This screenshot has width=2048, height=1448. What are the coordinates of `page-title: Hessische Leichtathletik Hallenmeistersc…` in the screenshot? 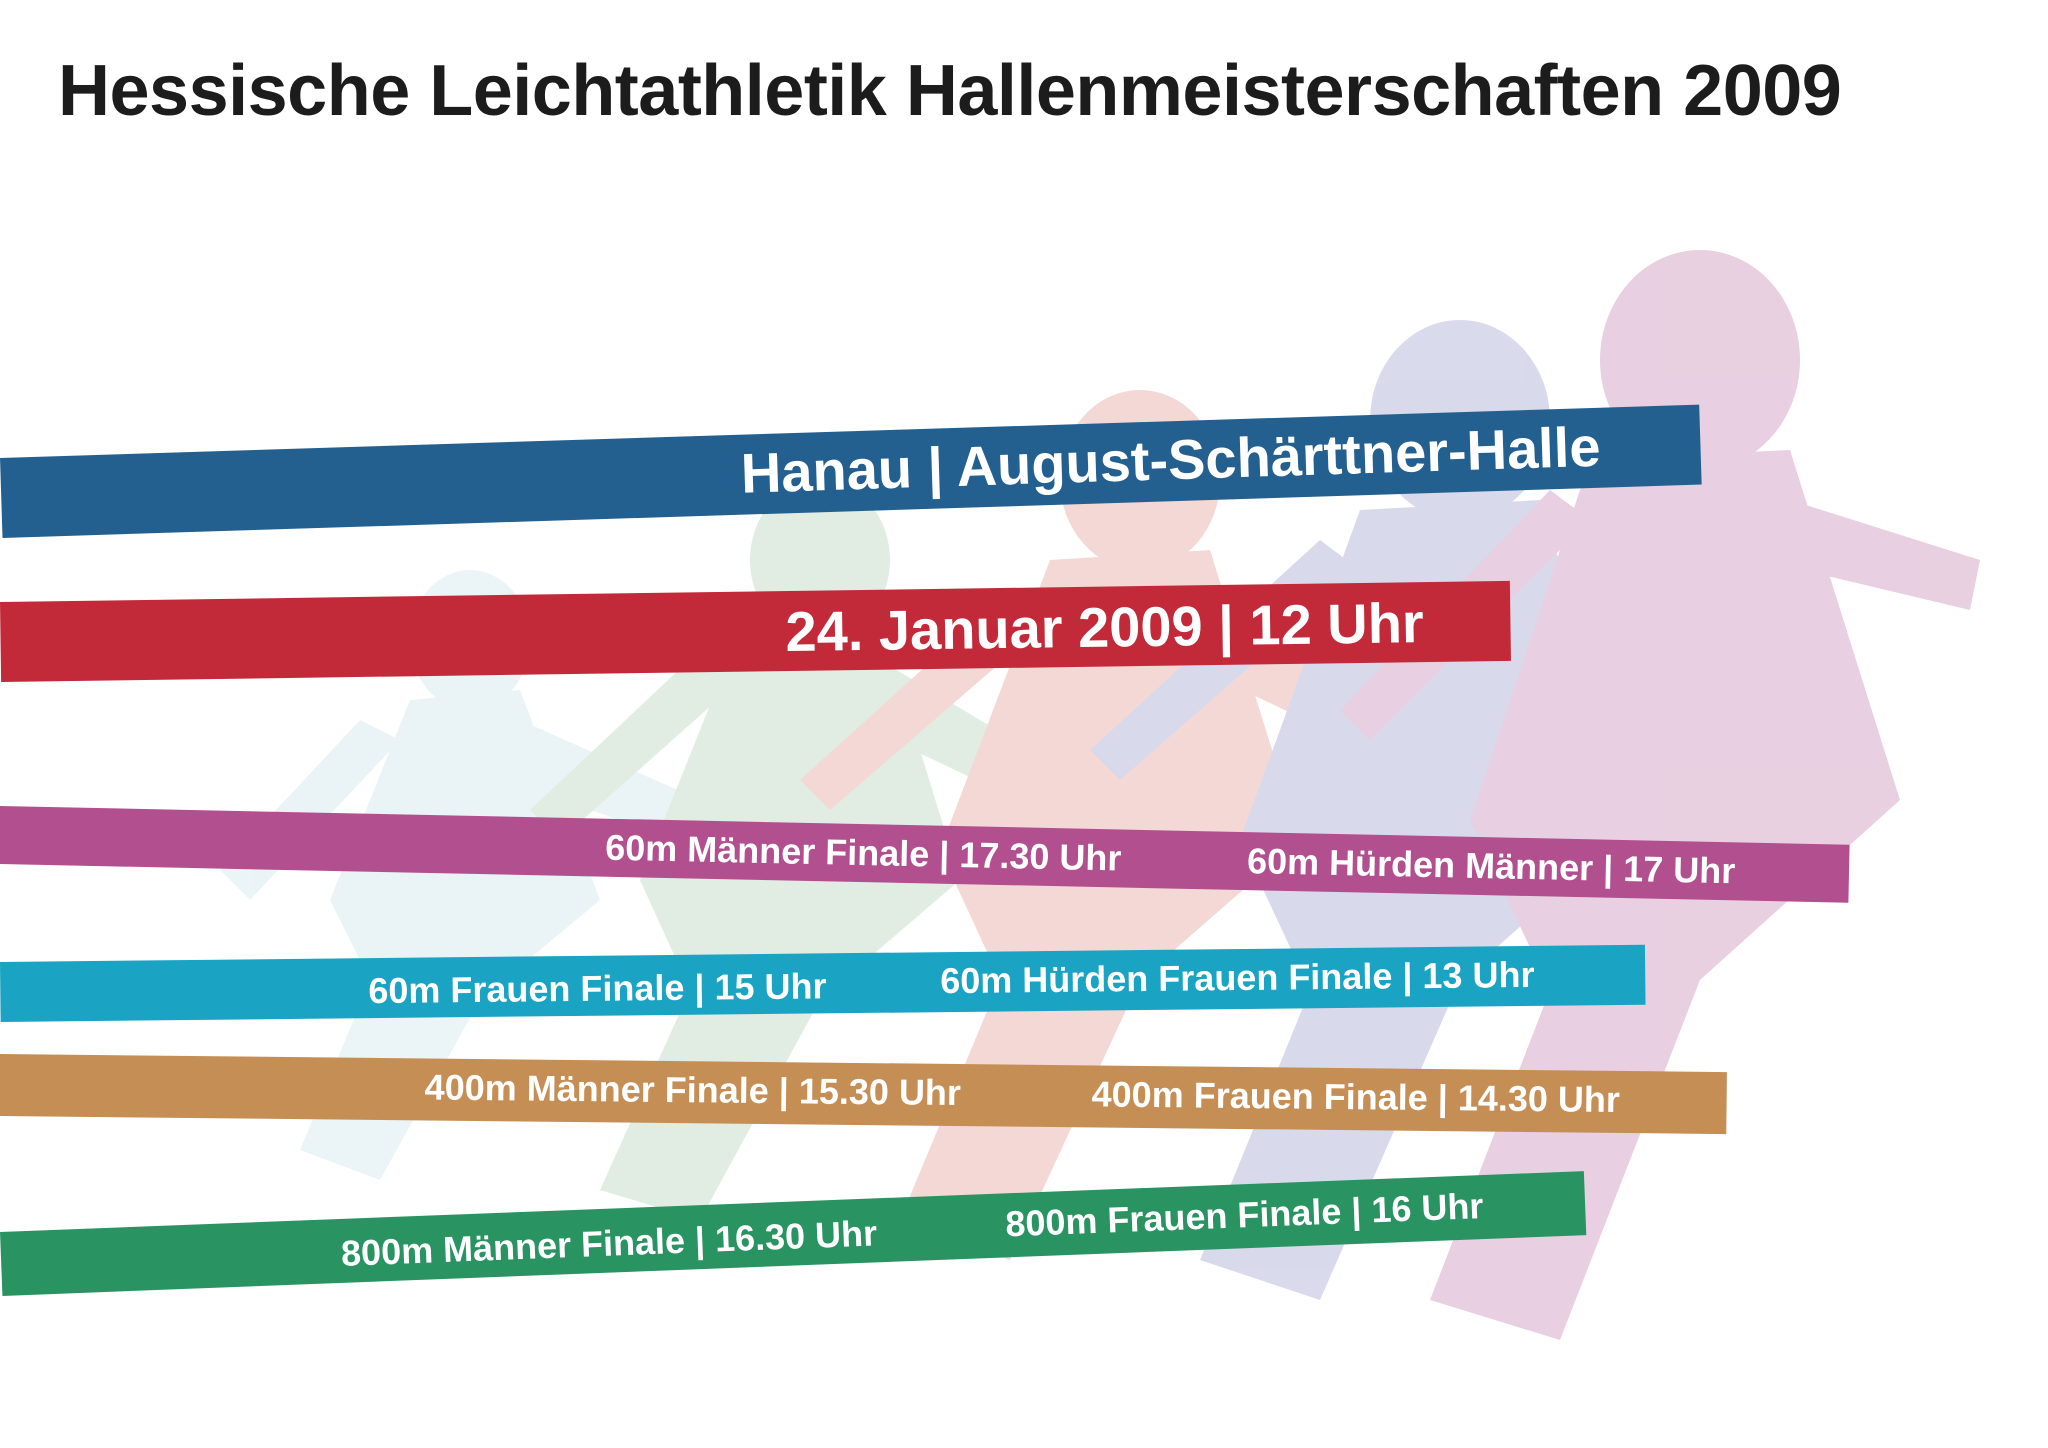 It's located at (950, 91).